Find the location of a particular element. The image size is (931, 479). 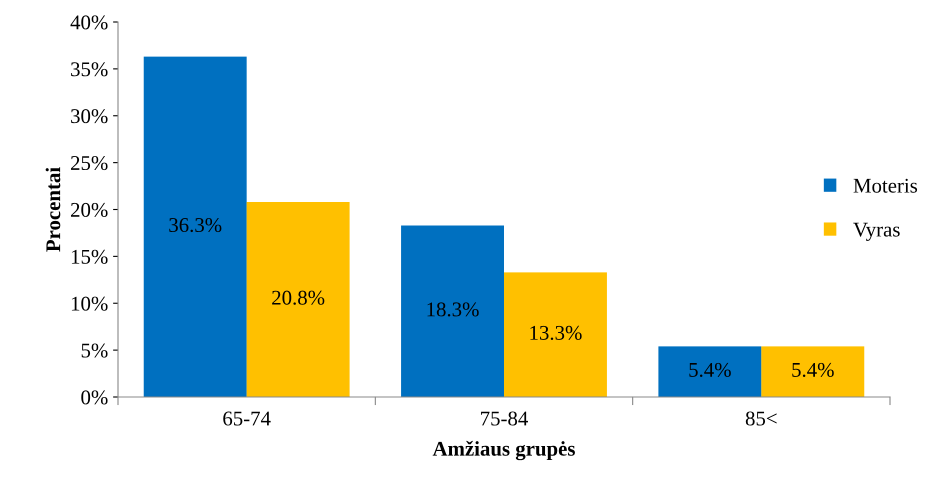

x-tick-label: 75-84 is located at coordinates (504, 418).